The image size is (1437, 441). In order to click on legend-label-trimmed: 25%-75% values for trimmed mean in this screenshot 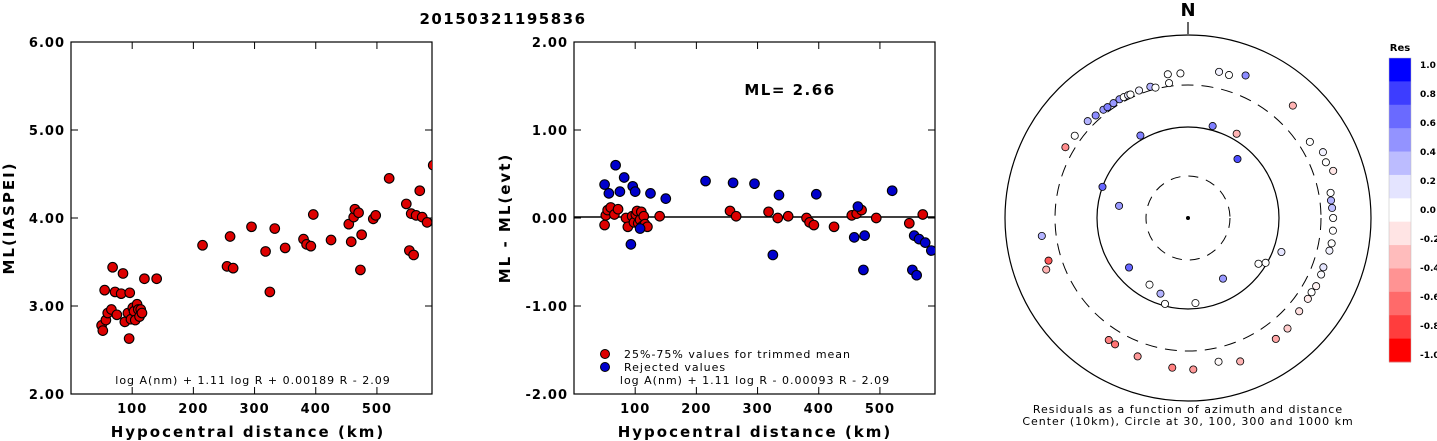, I will do `click(737, 354)`.